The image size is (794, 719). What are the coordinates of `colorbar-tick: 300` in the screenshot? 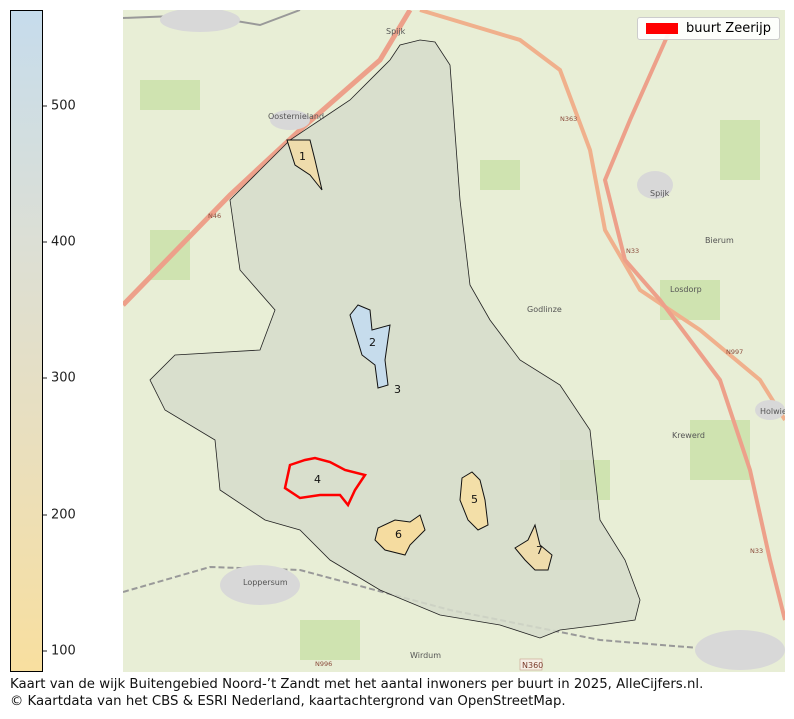 It's located at (59, 378).